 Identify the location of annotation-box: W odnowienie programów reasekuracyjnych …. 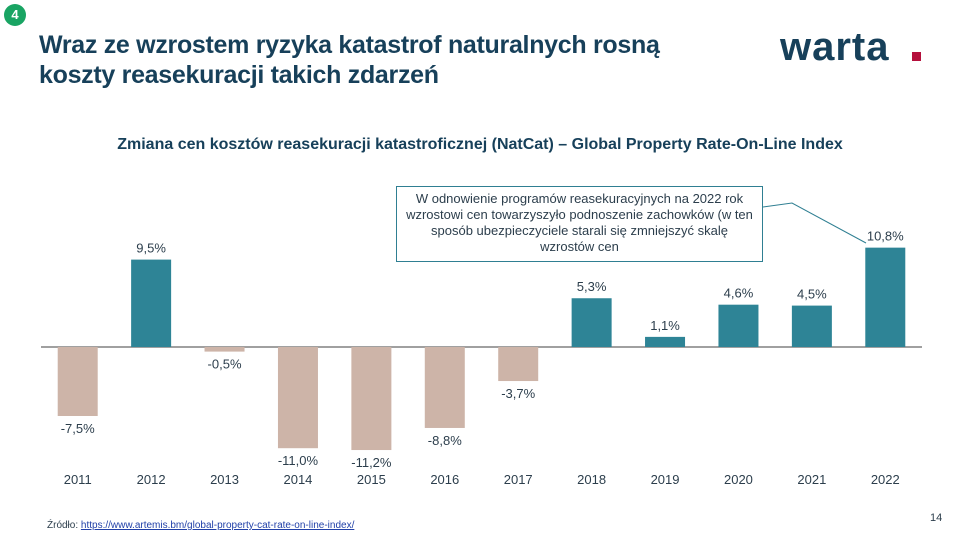
(579, 224).